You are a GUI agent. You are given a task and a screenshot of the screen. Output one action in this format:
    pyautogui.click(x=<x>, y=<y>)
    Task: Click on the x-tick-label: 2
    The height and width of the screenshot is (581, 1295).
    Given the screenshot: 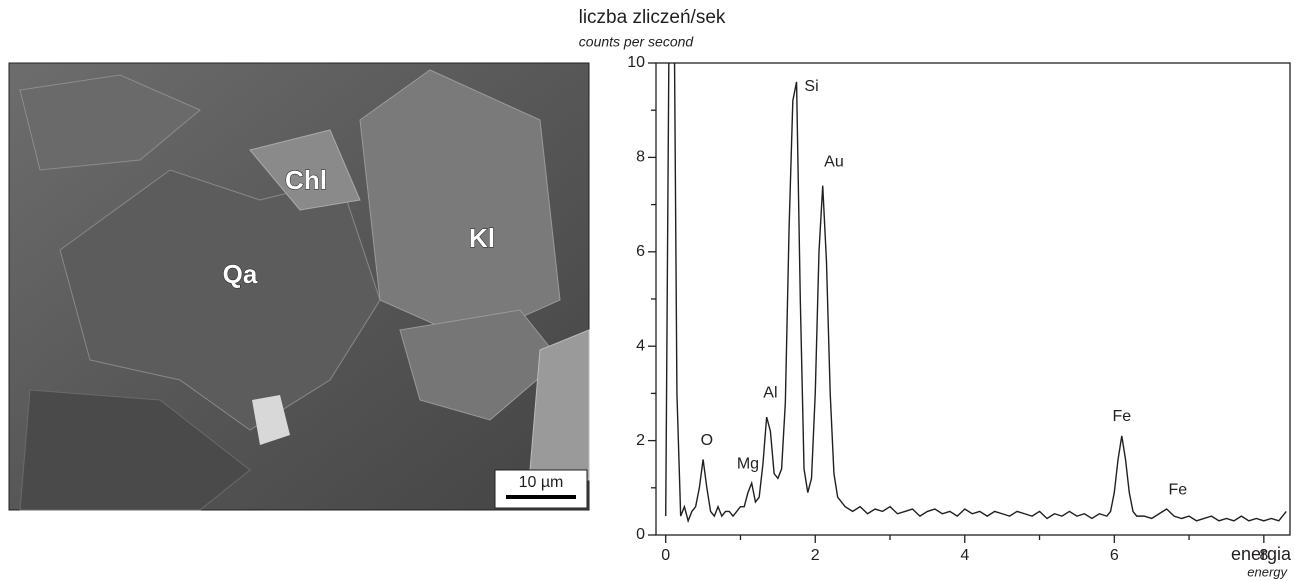 What is the action you would take?
    pyautogui.click(x=815, y=555)
    